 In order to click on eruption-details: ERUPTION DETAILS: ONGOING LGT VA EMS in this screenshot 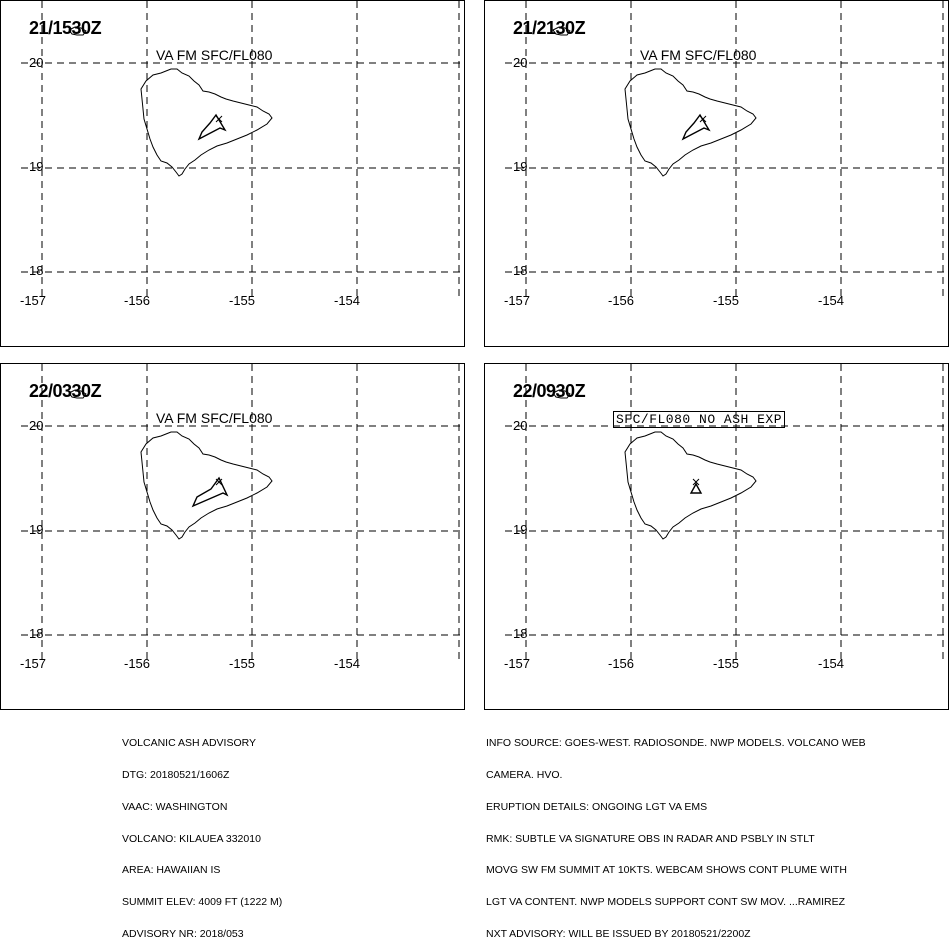, I will do `click(597, 806)`.